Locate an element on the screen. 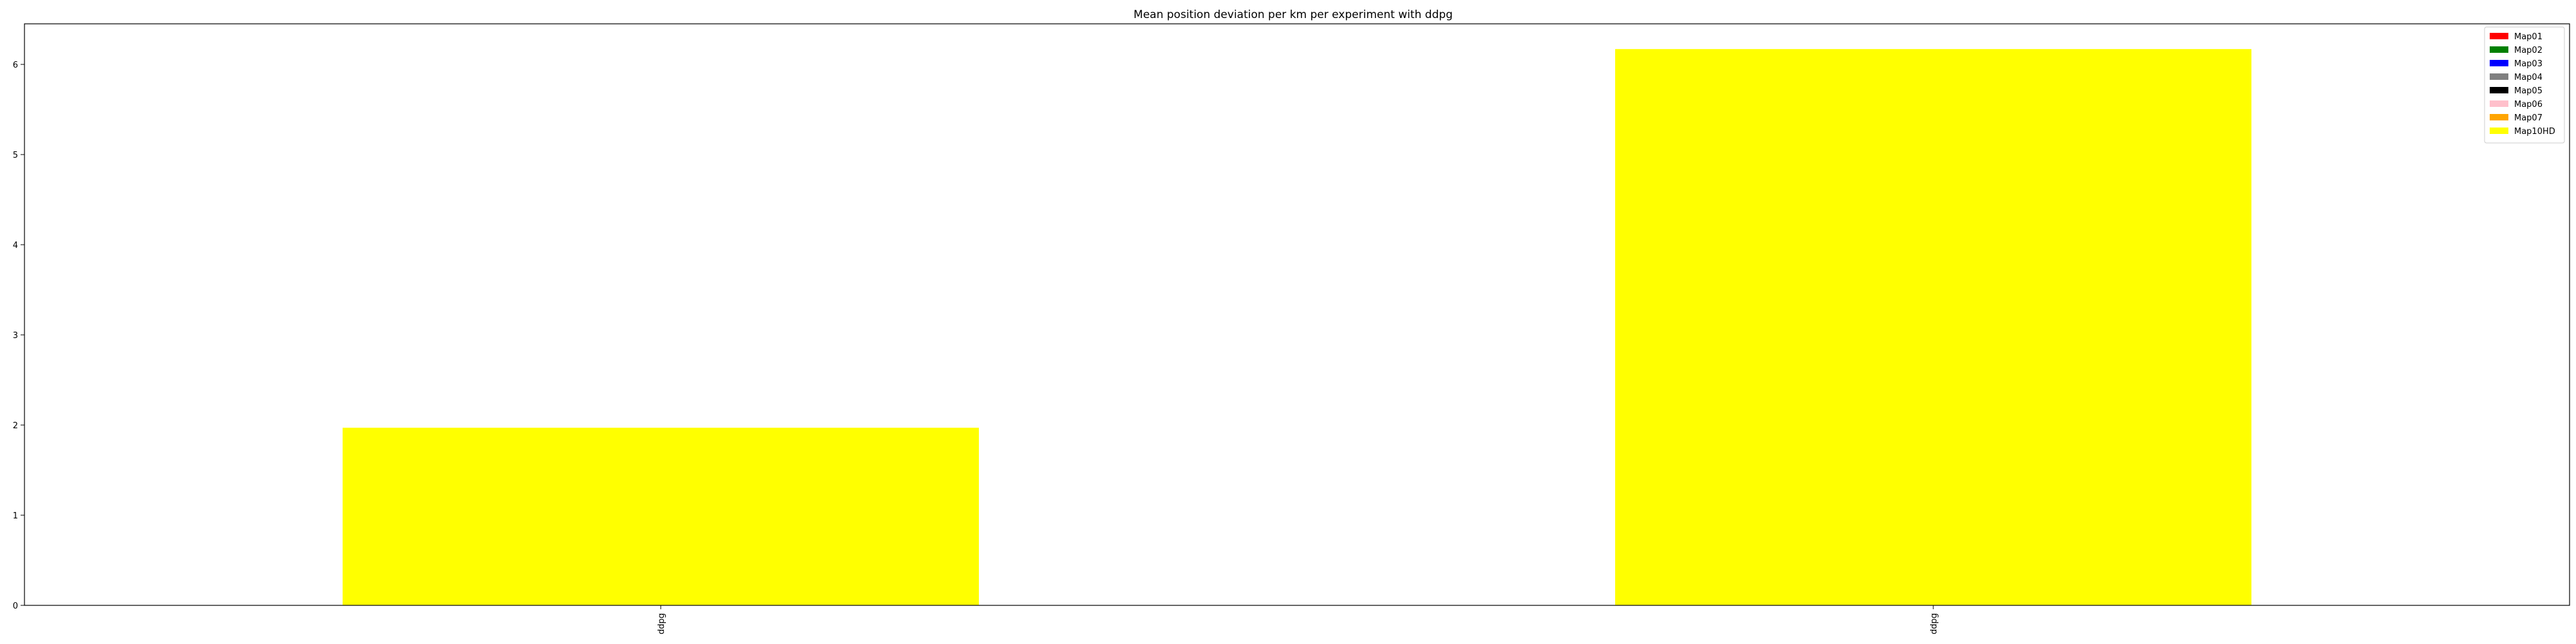 The image size is (2576, 644). y-axis: 0 1 2 3 4 5 6 is located at coordinates (18, 336).